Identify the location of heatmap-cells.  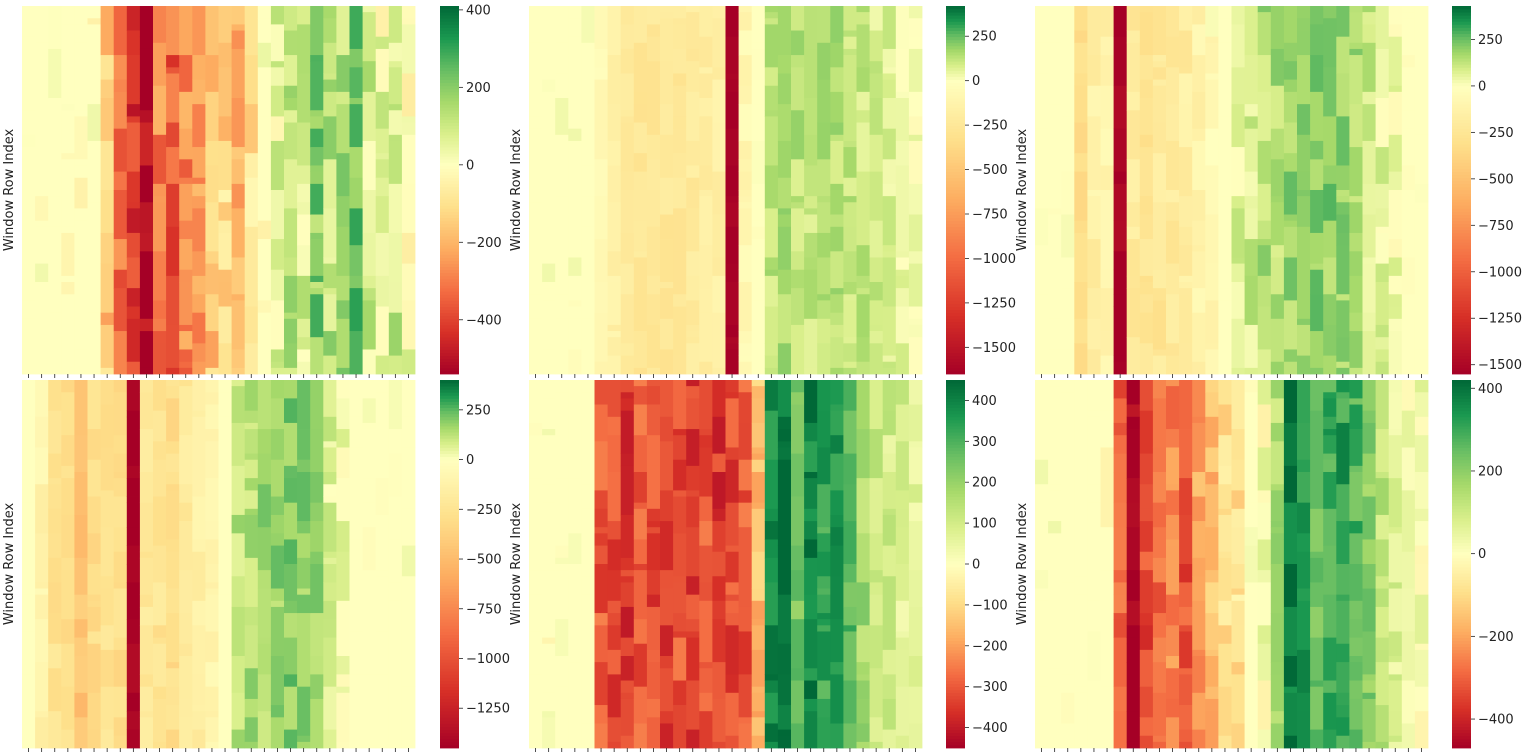
(219, 190).